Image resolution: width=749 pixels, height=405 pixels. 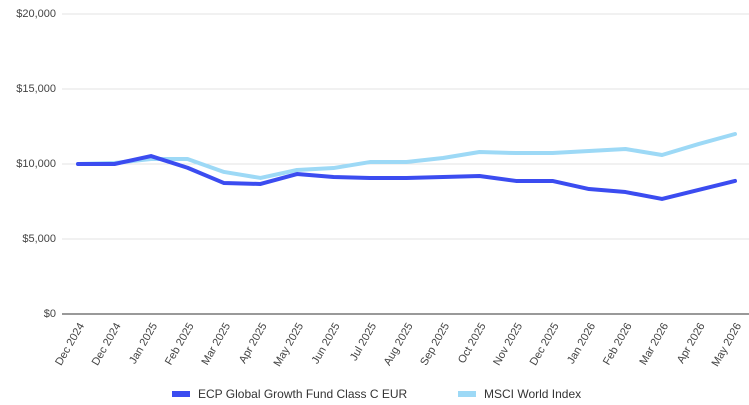 What do you see at coordinates (435, 344) in the screenshot?
I see `x-tick-label: Sep 2025` at bounding box center [435, 344].